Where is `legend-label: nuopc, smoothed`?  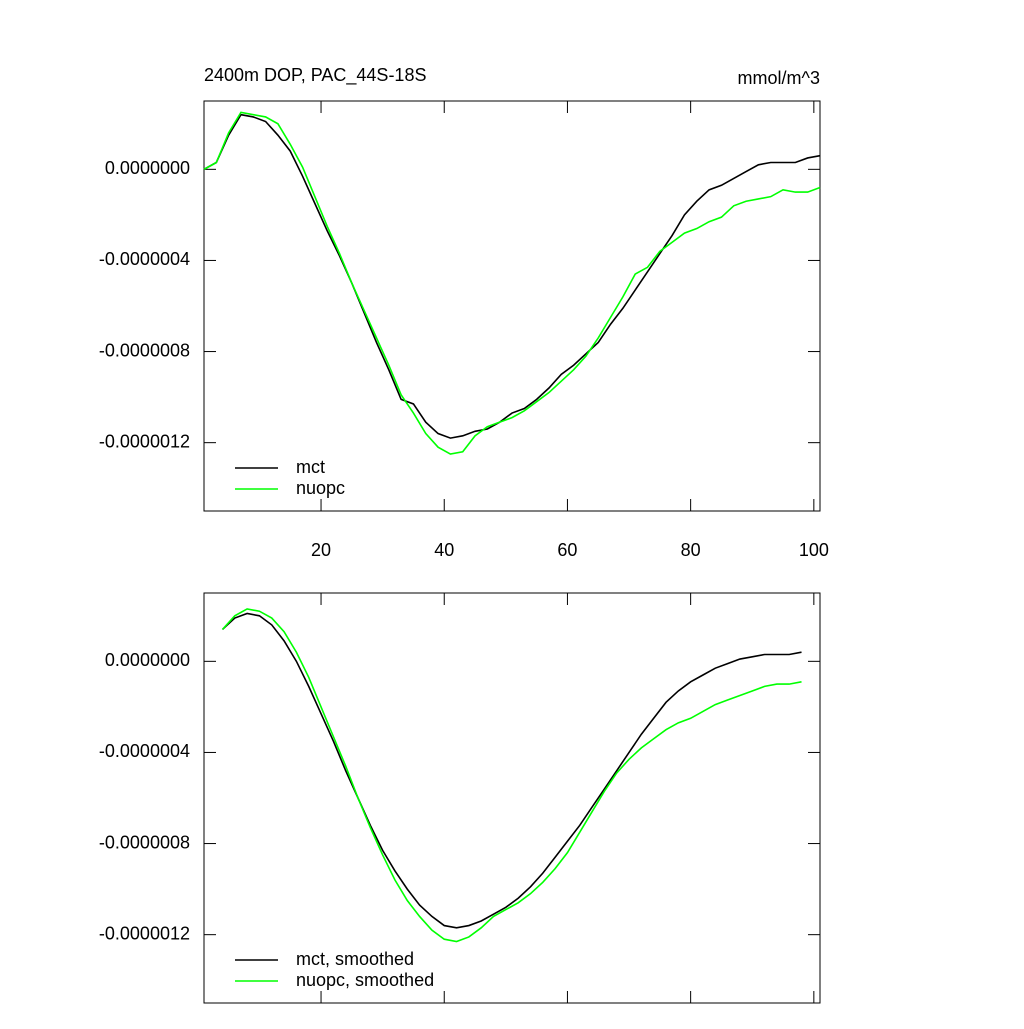 legend-label: nuopc, smoothed is located at coordinates (365, 980).